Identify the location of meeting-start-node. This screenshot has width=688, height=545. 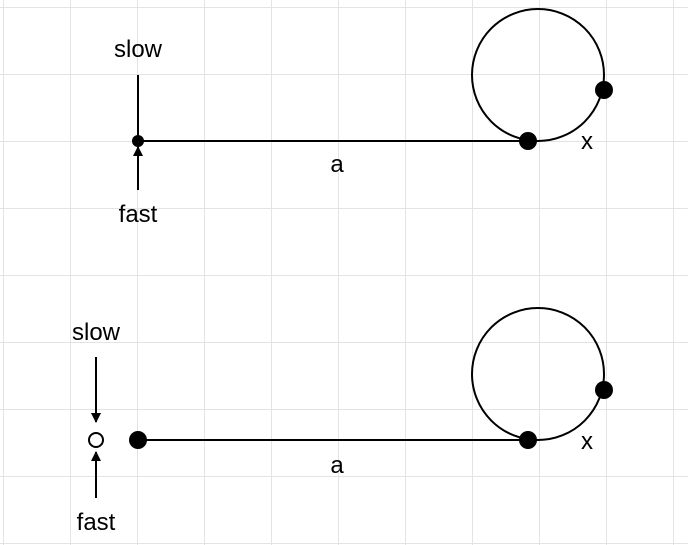
(138, 141).